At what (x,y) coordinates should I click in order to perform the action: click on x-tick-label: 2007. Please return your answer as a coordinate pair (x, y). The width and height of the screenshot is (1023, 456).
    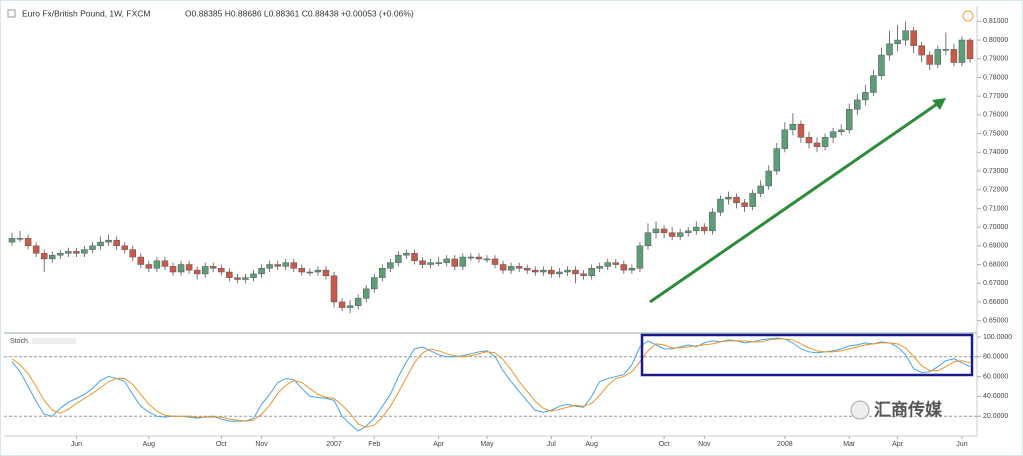
    Looking at the image, I should click on (334, 444).